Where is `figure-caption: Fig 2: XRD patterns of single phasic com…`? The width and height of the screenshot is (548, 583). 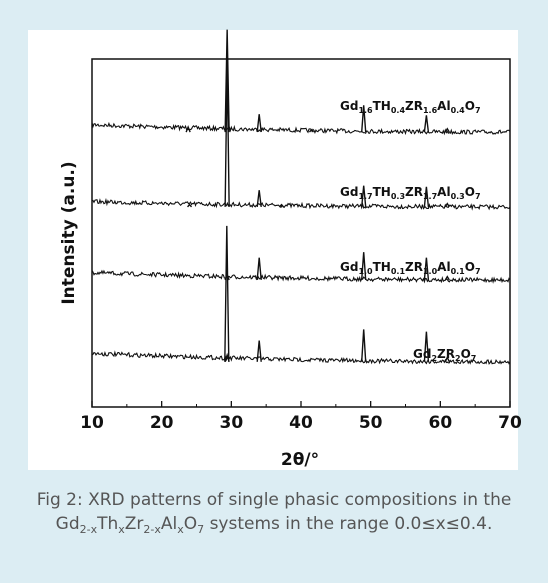 figure-caption: Fig 2: XRD patterns of single phasic com… is located at coordinates (274, 515).